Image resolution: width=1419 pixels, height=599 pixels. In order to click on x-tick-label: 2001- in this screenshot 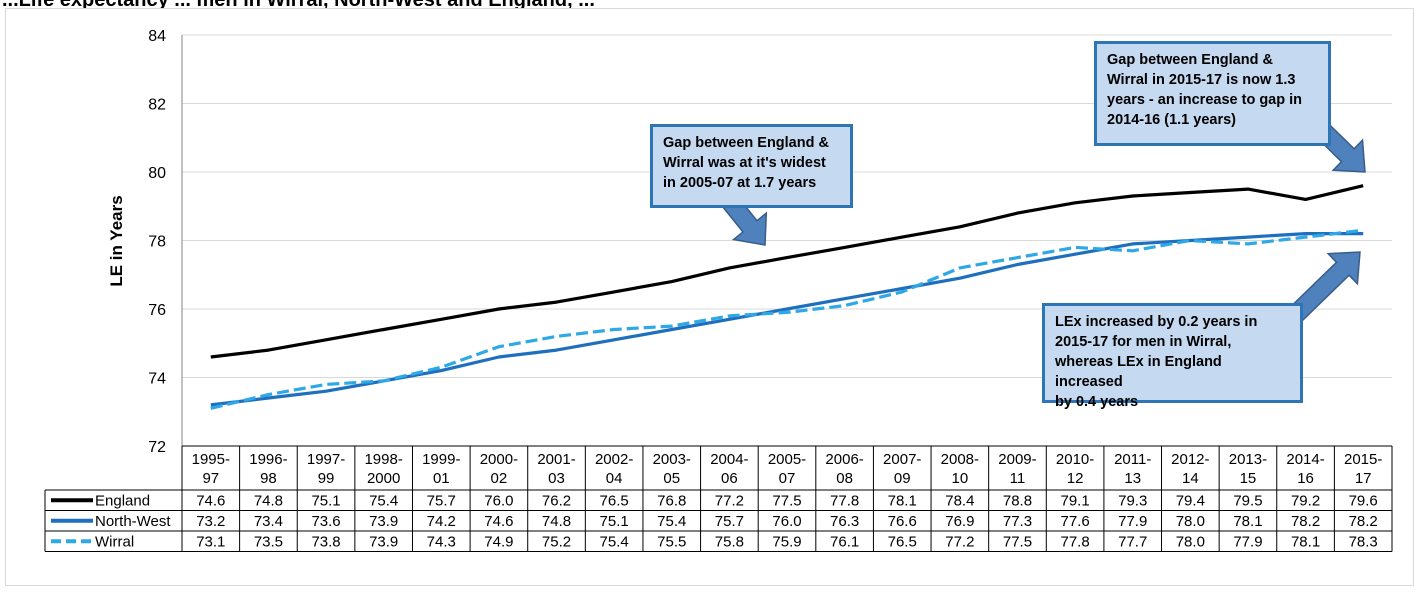, I will do `click(556, 459)`.